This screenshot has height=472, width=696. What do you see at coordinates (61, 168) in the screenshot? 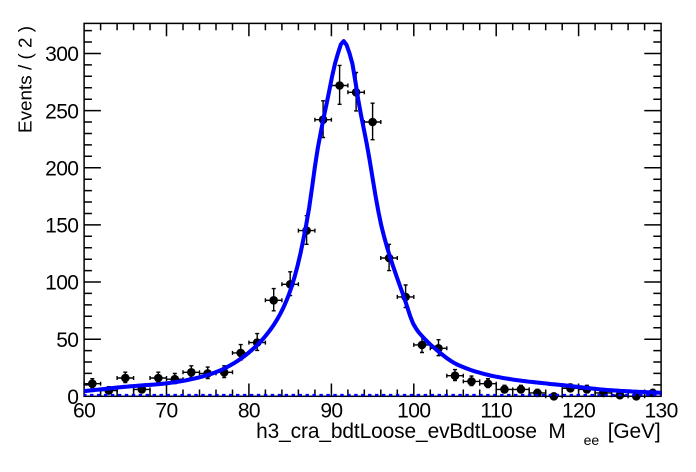
I see `svg-text: 200` at bounding box center [61, 168].